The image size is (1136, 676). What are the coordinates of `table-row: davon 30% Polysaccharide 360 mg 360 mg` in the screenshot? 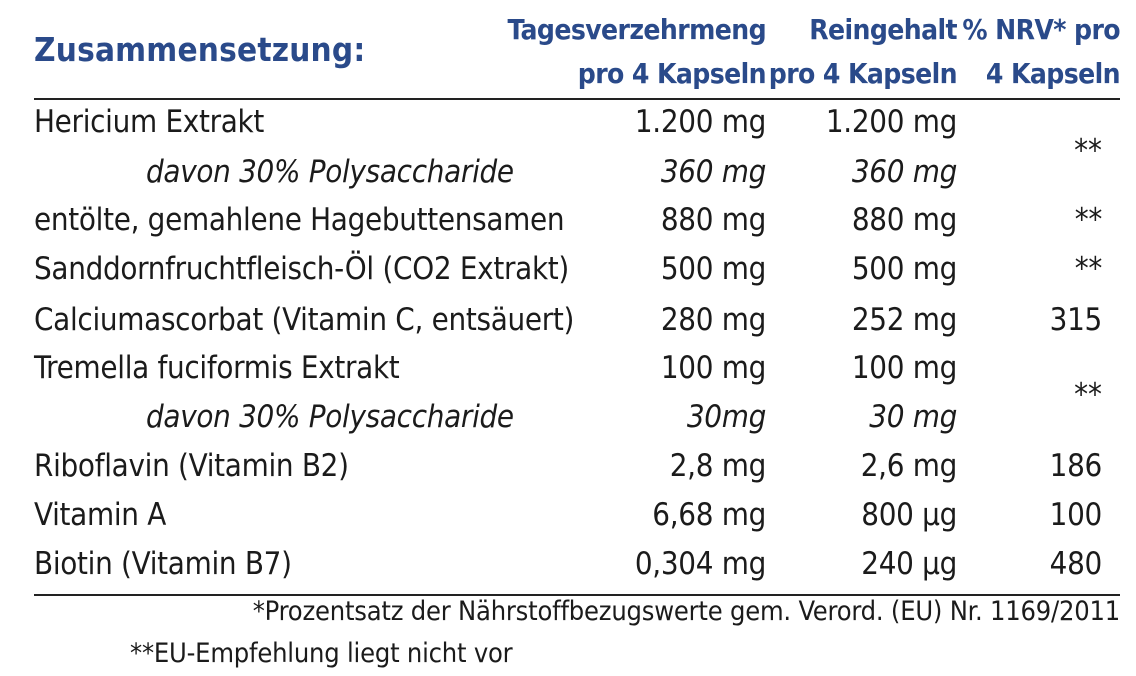 It's located at (568, 172).